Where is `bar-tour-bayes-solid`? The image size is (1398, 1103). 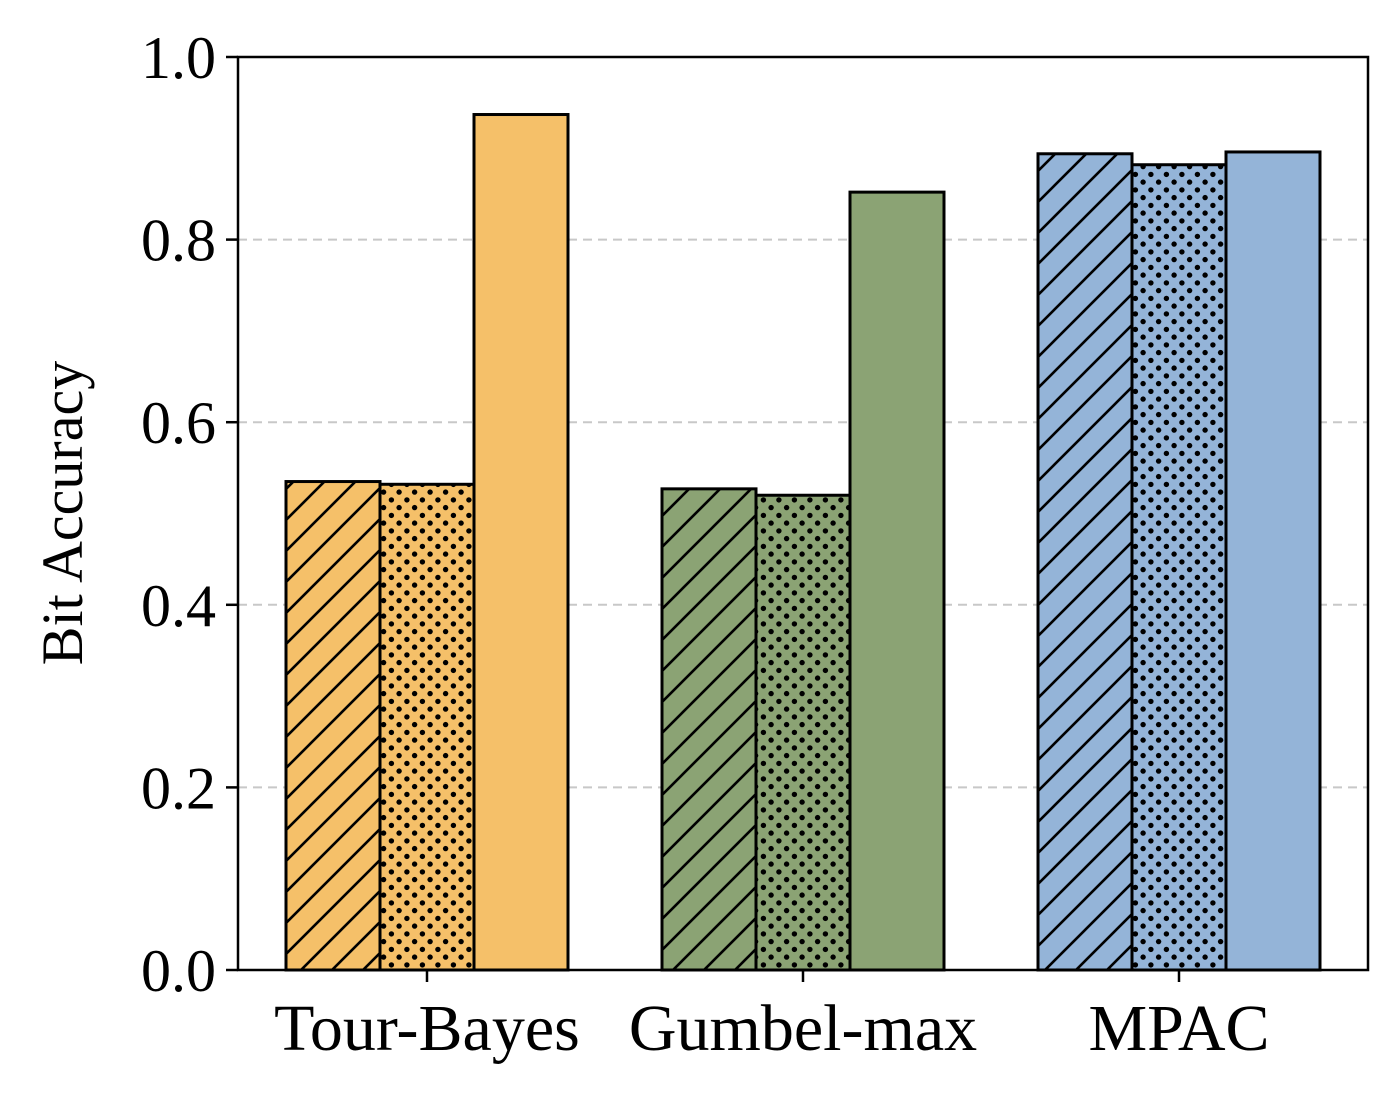
bar-tour-bayes-solid is located at coordinates (521, 542).